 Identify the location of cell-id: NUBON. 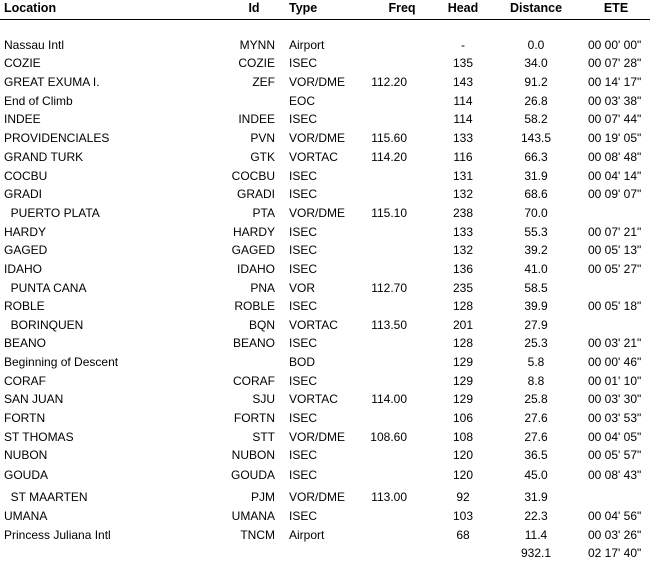
(253, 455).